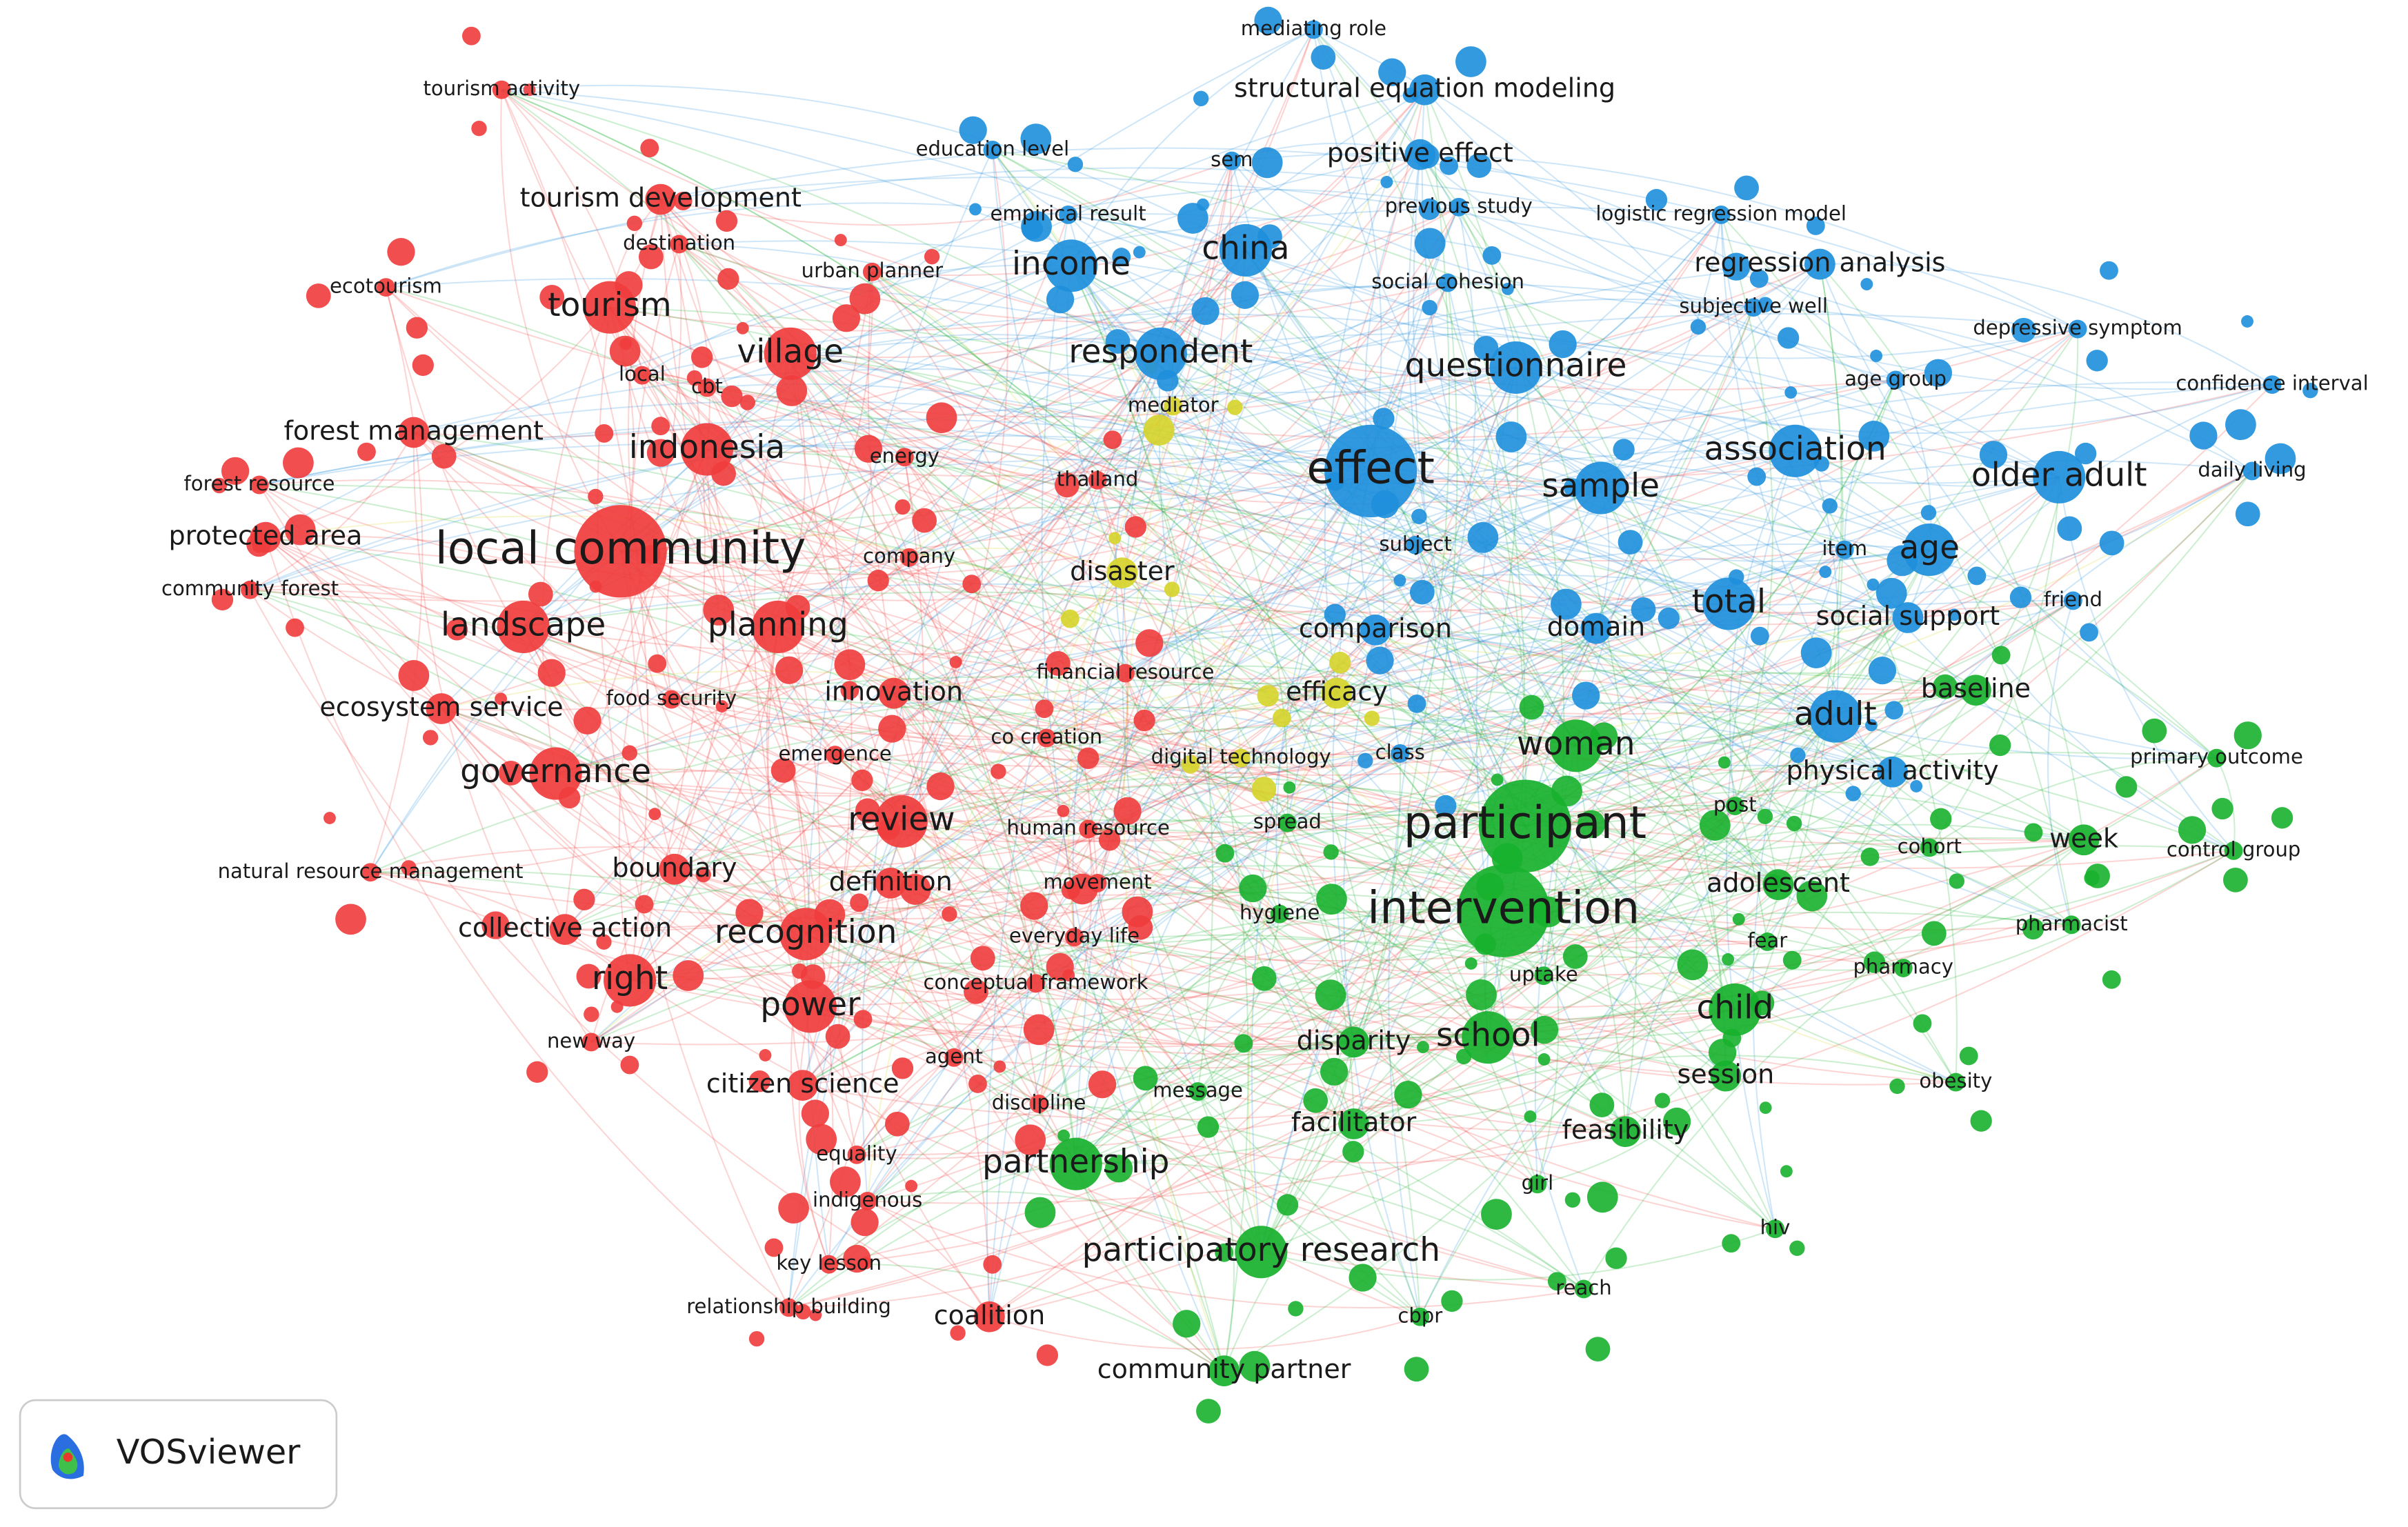  Describe the element at coordinates (2072, 924) in the screenshot. I see `node-label: pharmacist` at that location.